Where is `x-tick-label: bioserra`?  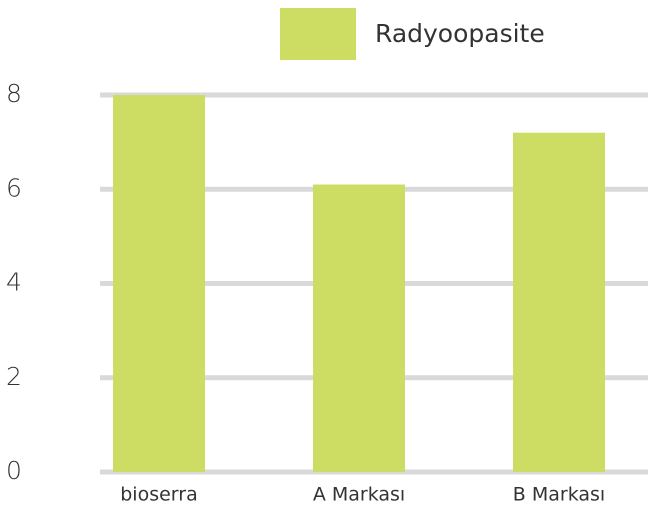 x-tick-label: bioserra is located at coordinates (158, 495).